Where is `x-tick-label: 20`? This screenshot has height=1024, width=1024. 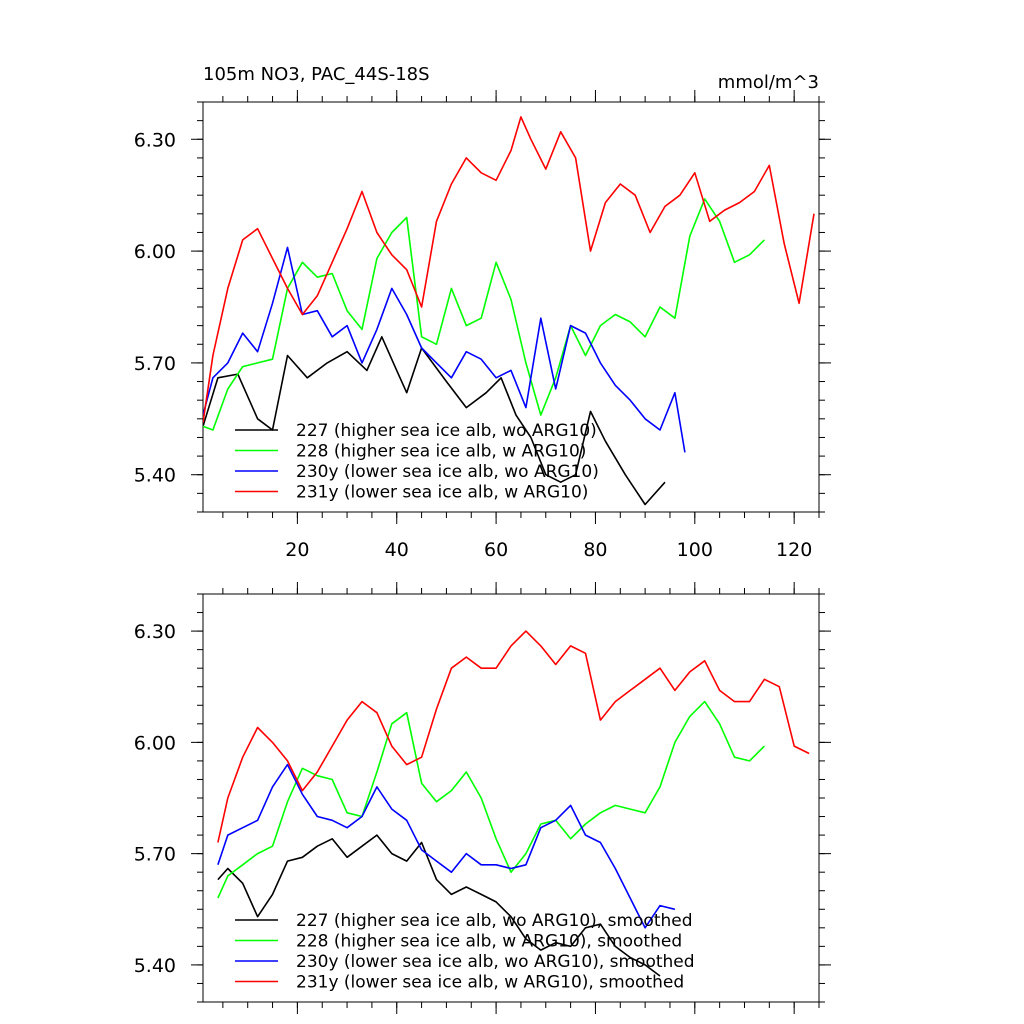
x-tick-label: 20 is located at coordinates (297, 550).